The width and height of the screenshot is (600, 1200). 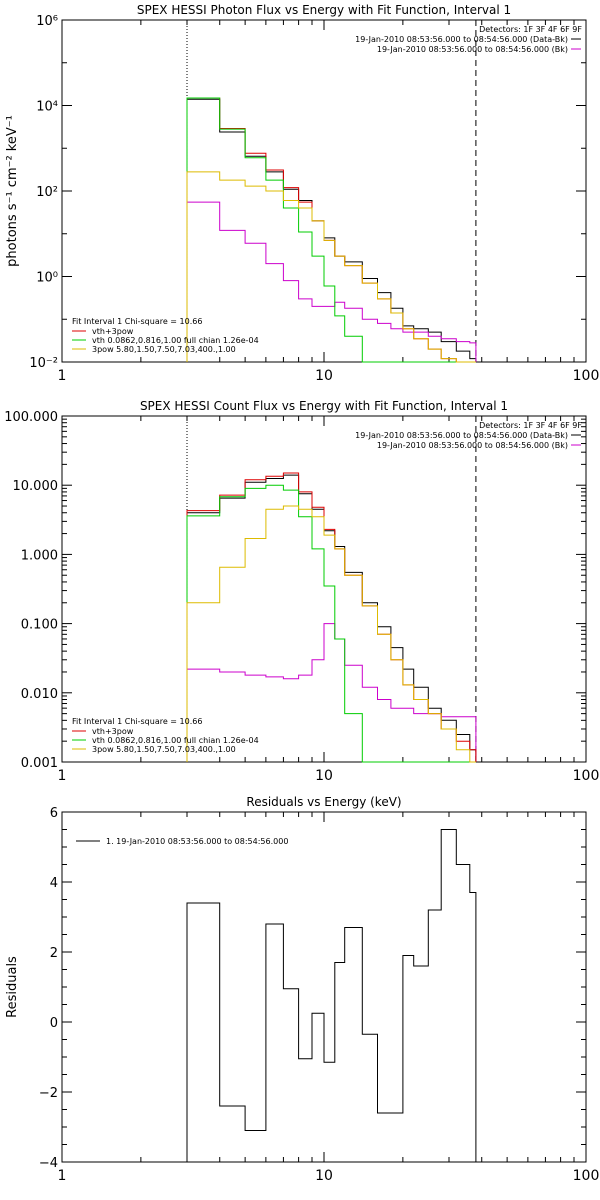 I want to click on y-tick-label: −2, so click(x=48, y=1093).